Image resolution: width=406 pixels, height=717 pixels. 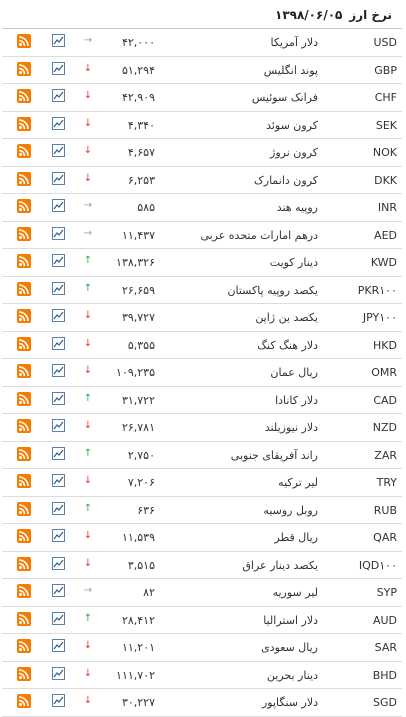 What do you see at coordinates (202, 290) in the screenshot?
I see `table-row: ↑ ۲۶,۶۵۹ یکصد روپیه پاکستان PKR۱۰۰` at bounding box center [202, 290].